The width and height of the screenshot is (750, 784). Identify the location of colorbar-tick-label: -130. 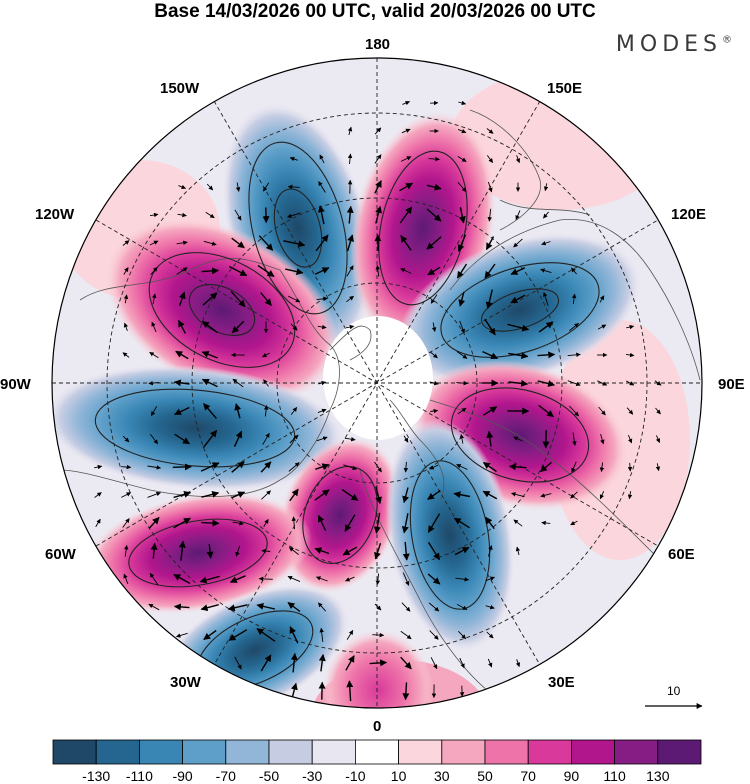
(96, 776).